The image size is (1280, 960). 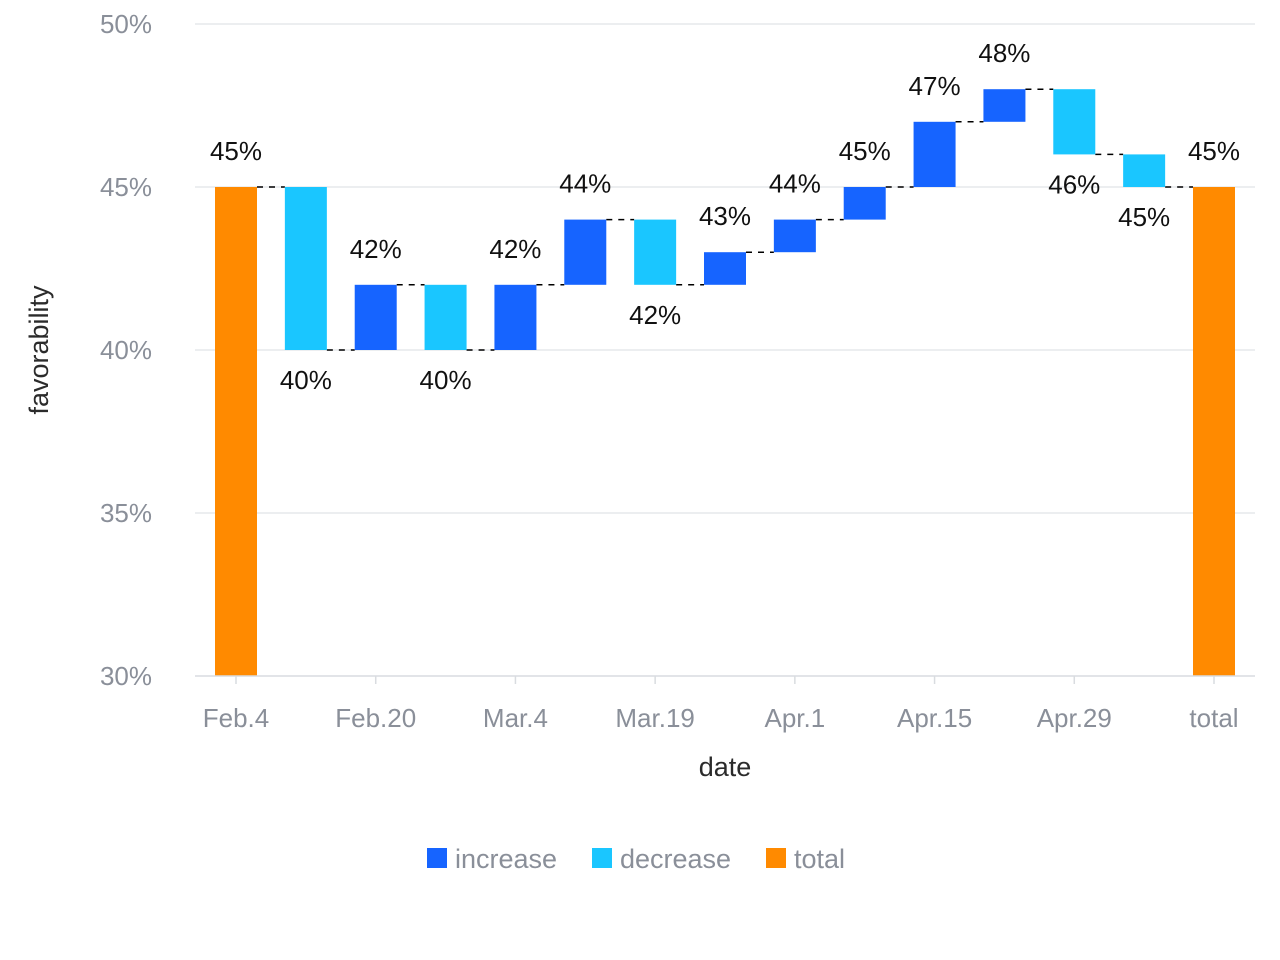 What do you see at coordinates (1213, 718) in the screenshot?
I see `x-tick-label: total` at bounding box center [1213, 718].